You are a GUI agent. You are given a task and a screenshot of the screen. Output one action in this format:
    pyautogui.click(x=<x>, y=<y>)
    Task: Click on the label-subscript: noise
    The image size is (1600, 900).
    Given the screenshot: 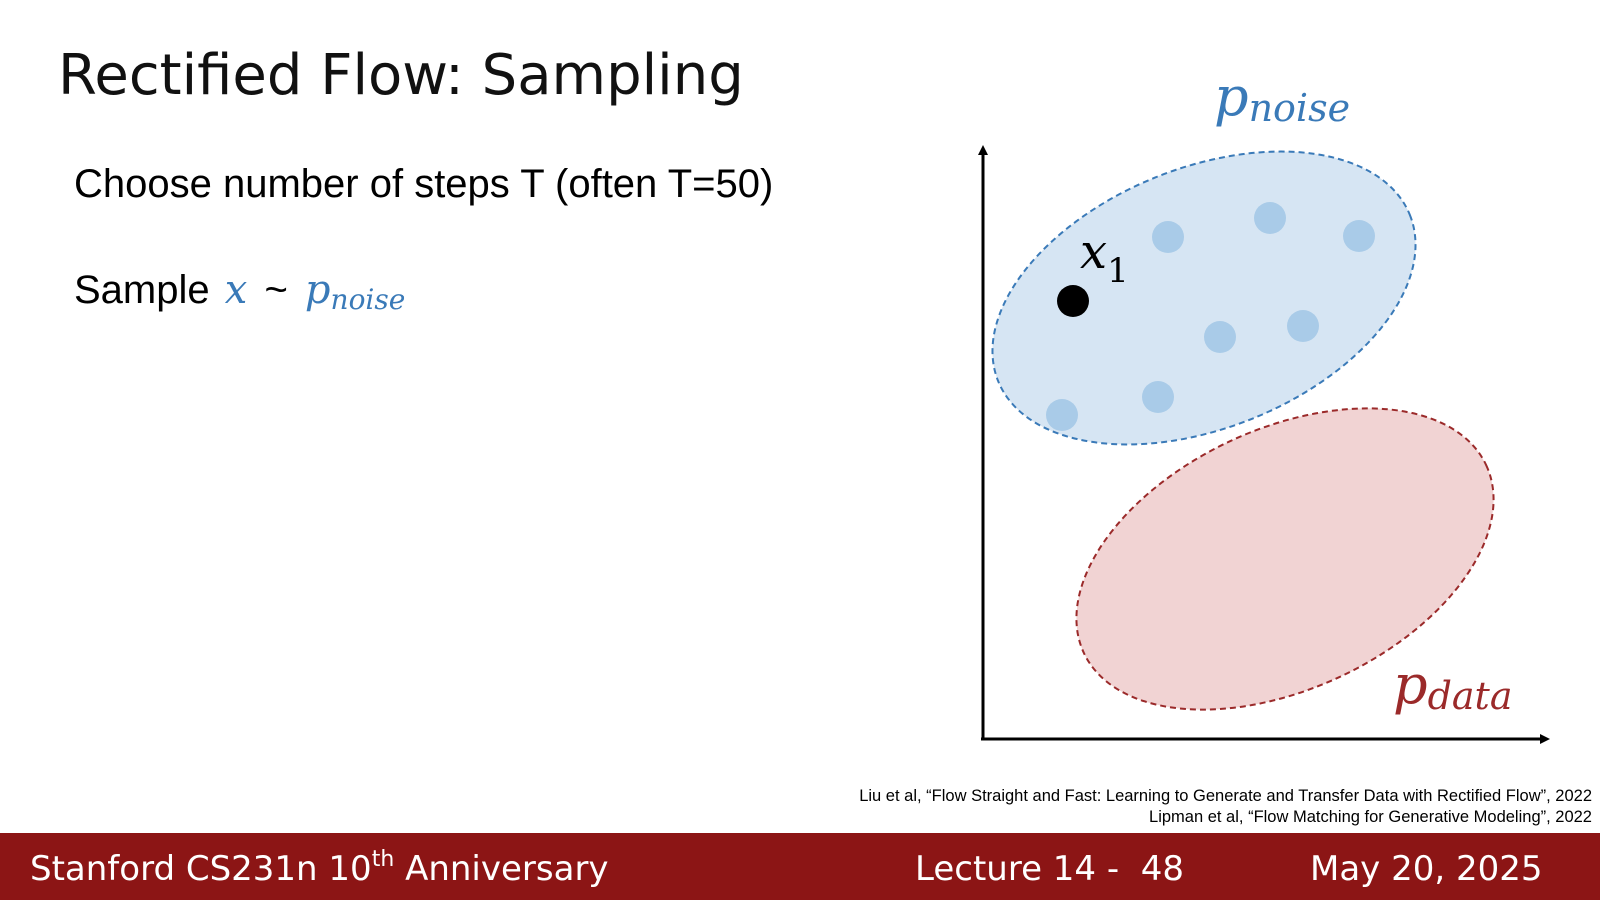 What is the action you would take?
    pyautogui.click(x=1300, y=108)
    